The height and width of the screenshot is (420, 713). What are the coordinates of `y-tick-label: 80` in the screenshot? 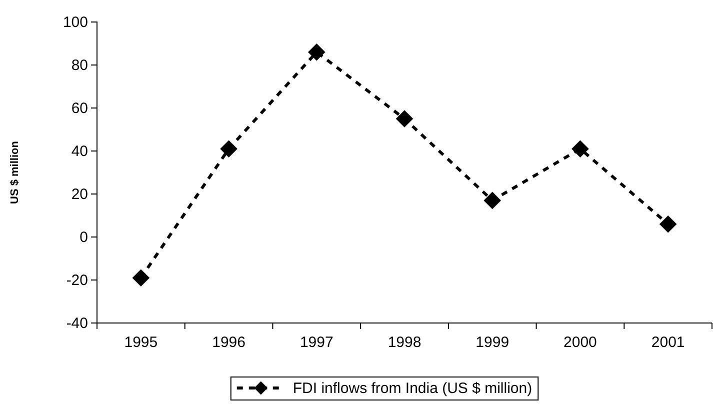 It's located at (79, 65).